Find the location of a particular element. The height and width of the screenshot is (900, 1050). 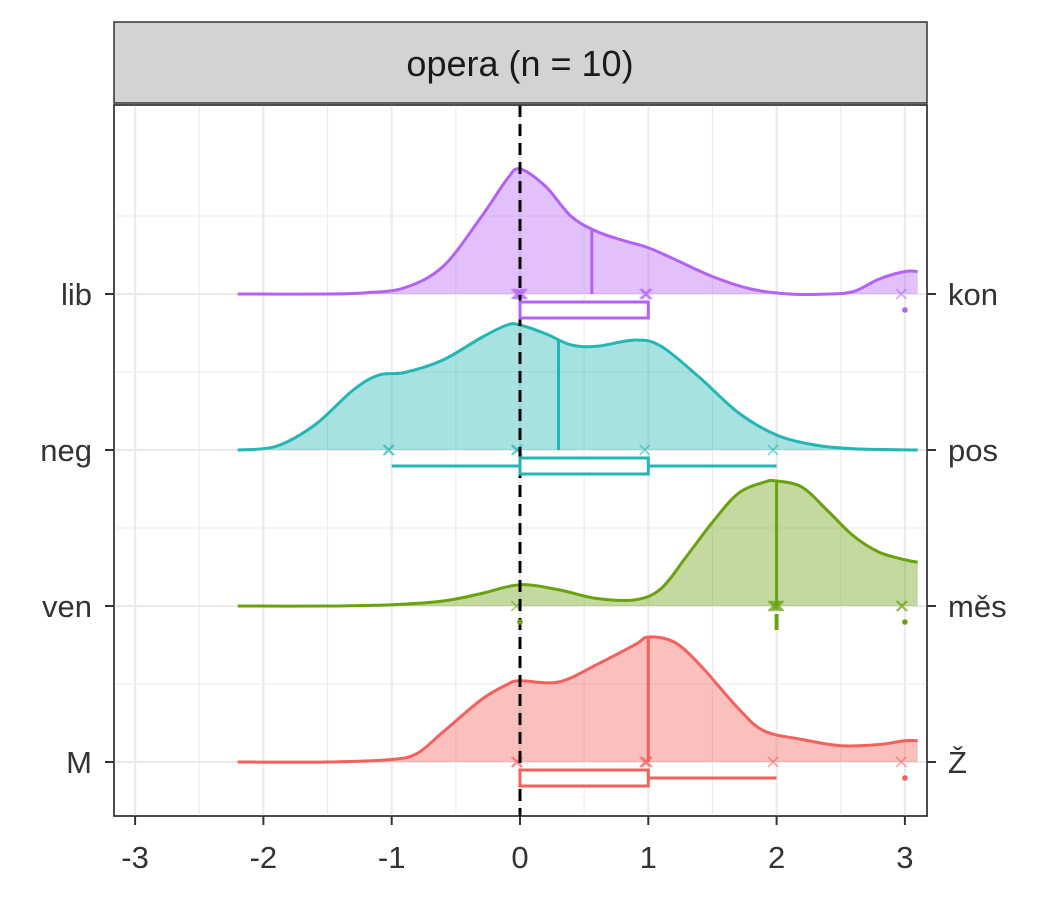

x-tick-label: -1 is located at coordinates (392, 857).